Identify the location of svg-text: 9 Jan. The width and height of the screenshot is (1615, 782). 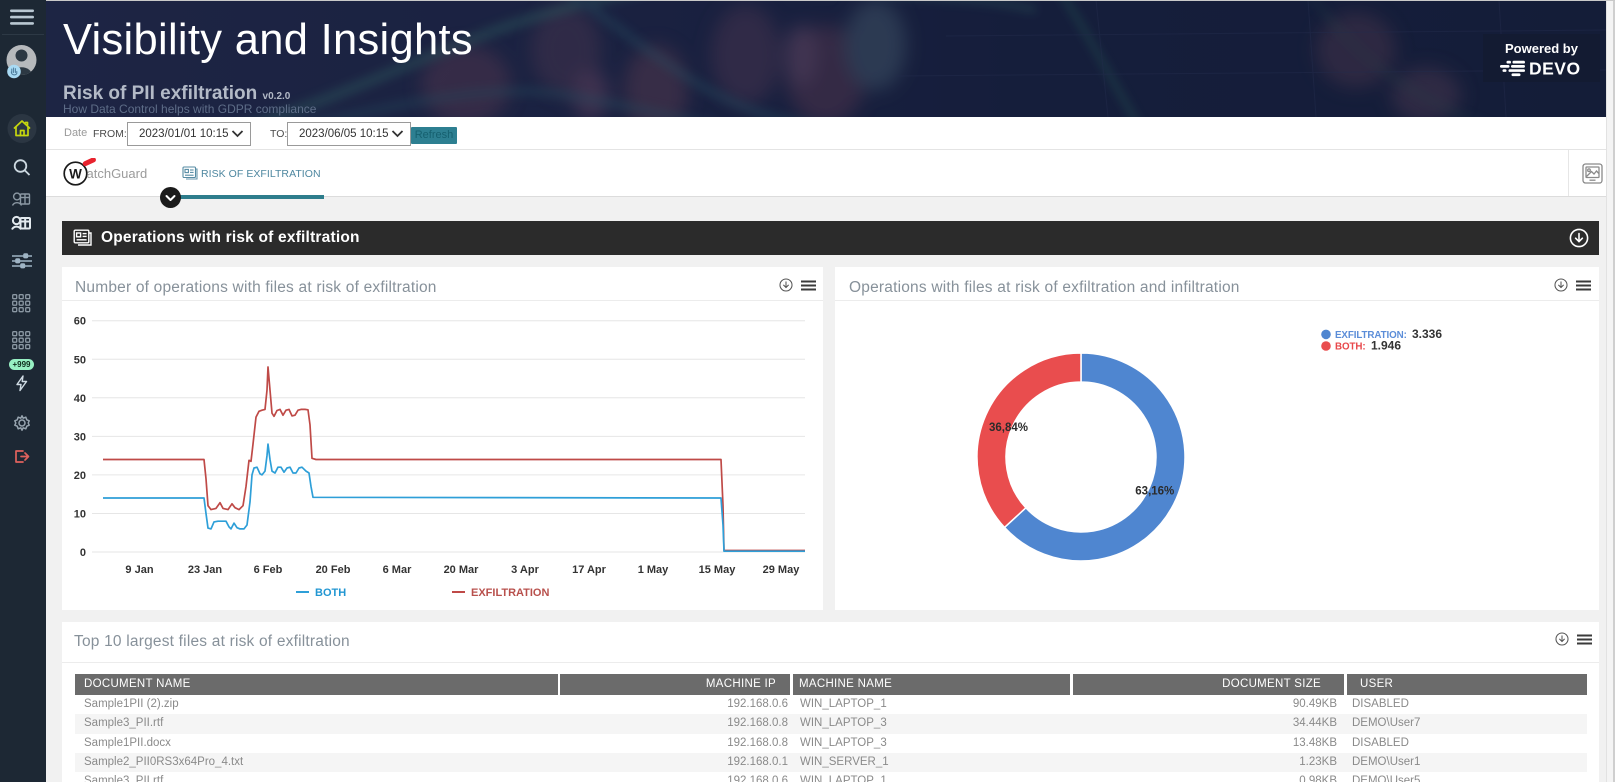
(139, 570).